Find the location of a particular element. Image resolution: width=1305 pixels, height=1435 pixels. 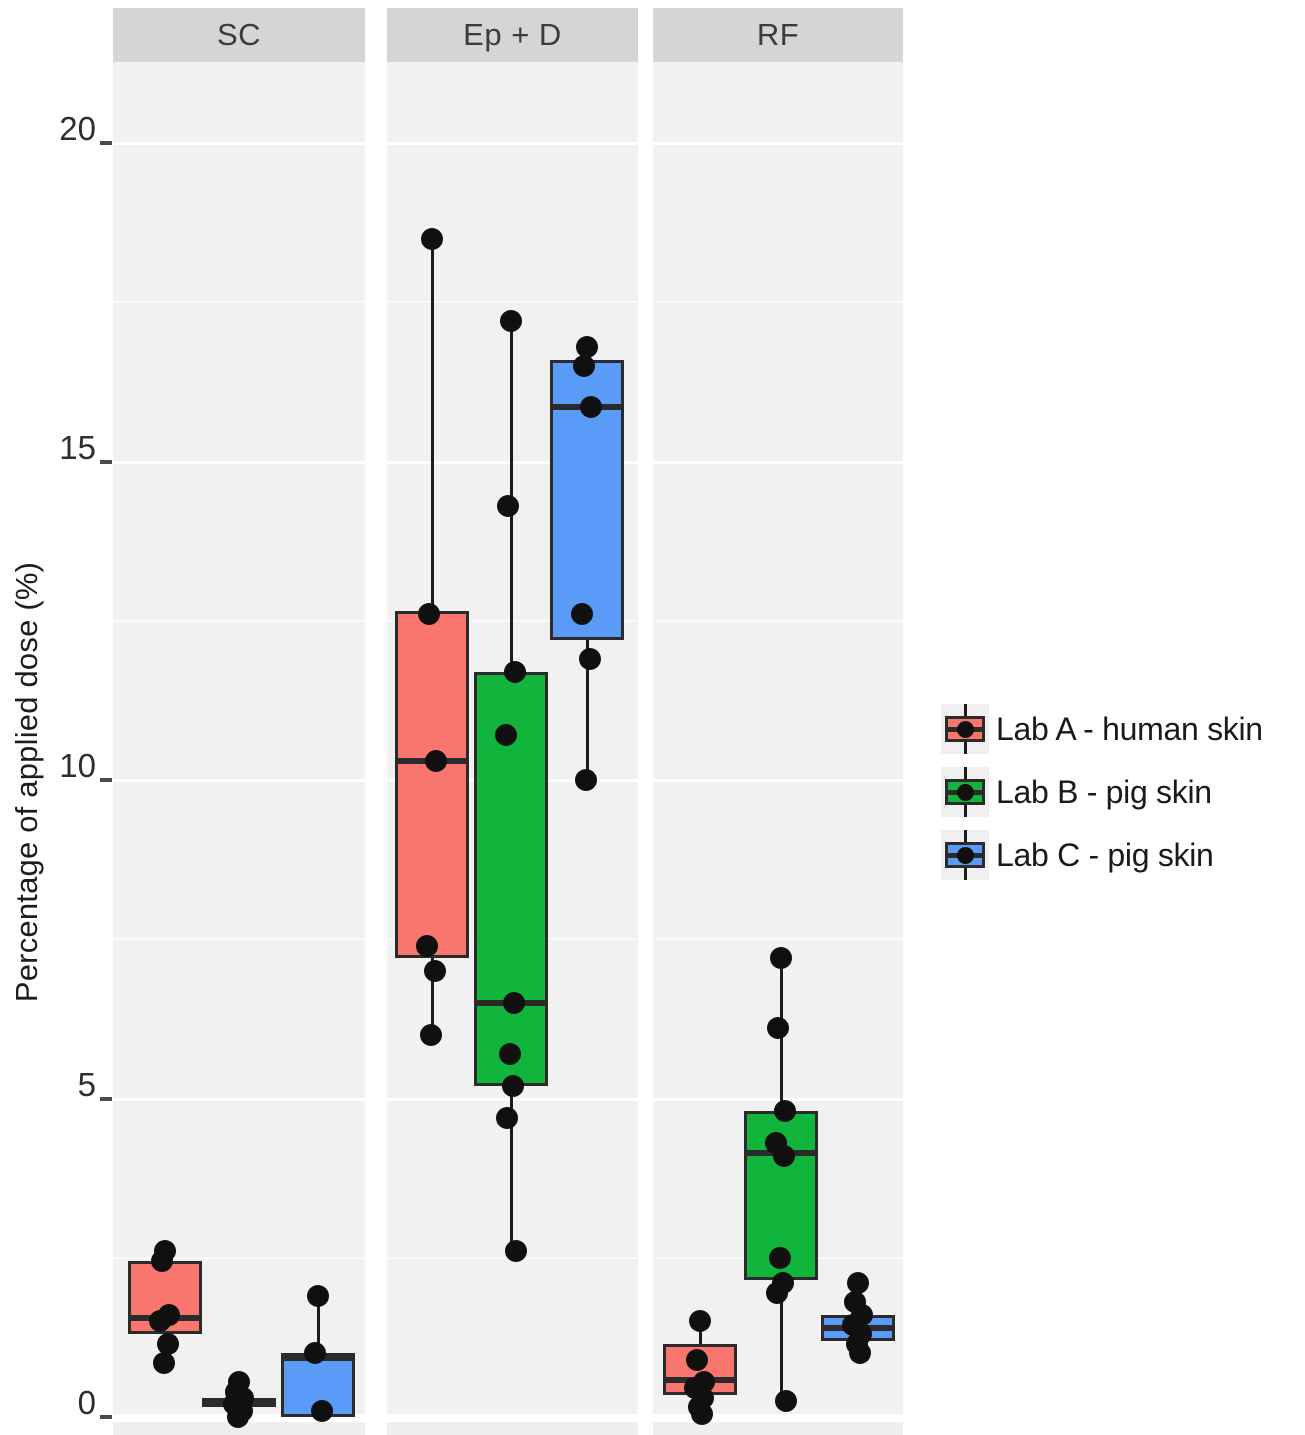

gridline-minor-2.5 is located at coordinates (239, 1258).